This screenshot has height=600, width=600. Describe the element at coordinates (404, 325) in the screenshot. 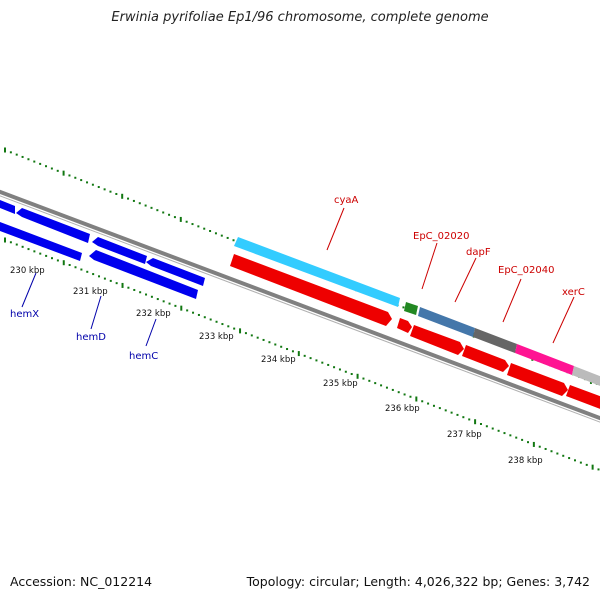

I see `gene-small-red-block` at that location.